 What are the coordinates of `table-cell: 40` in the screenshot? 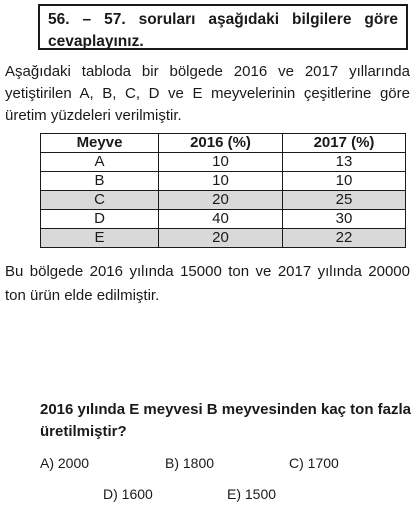 It's located at (220, 219).